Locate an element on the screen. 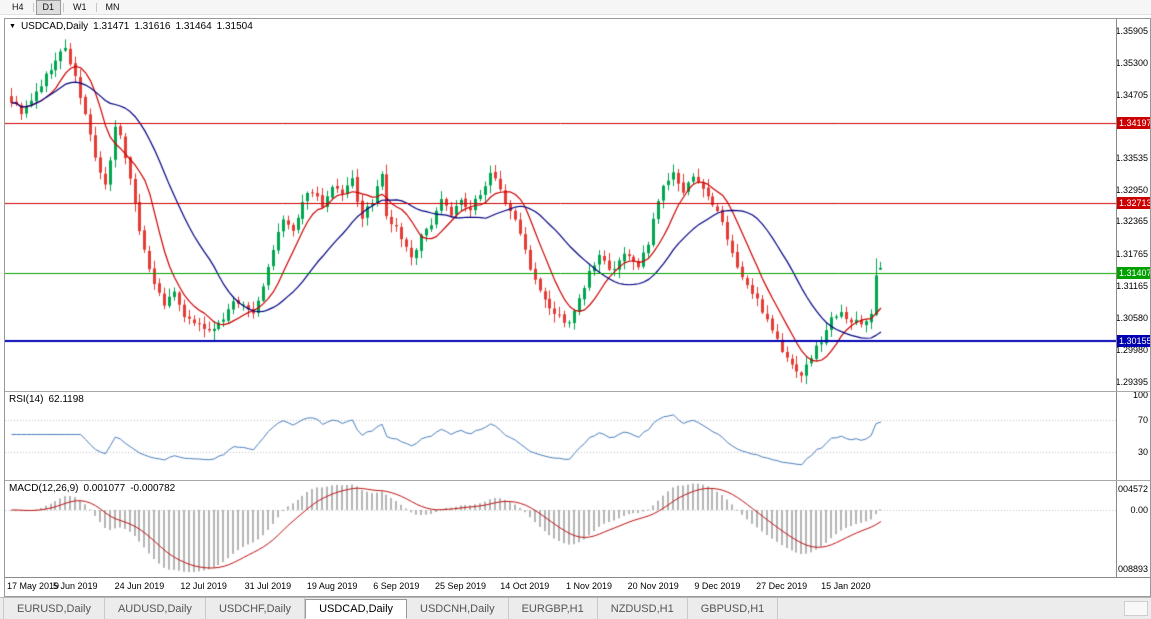 The image size is (1151, 619). price-axis-tick: 1.34705 is located at coordinates (1132, 95).